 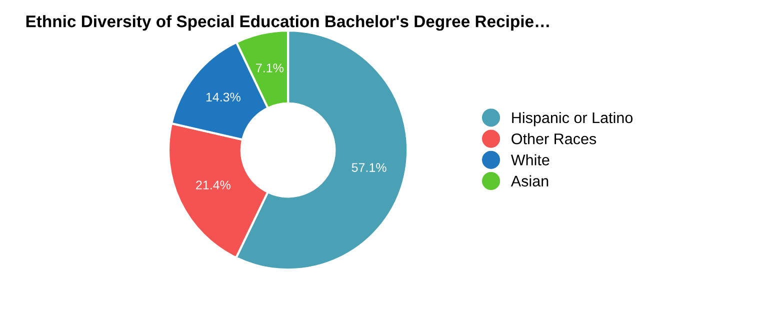 I want to click on legend-label: Other Races, so click(x=554, y=138).